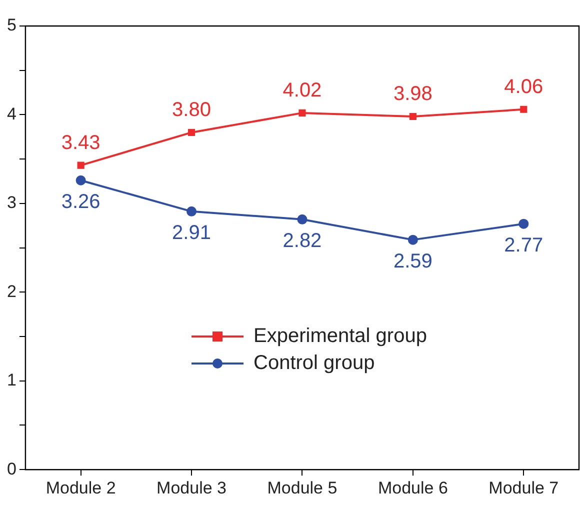  Describe the element at coordinates (11, 114) in the screenshot. I see `y-tick-label: 4` at that location.